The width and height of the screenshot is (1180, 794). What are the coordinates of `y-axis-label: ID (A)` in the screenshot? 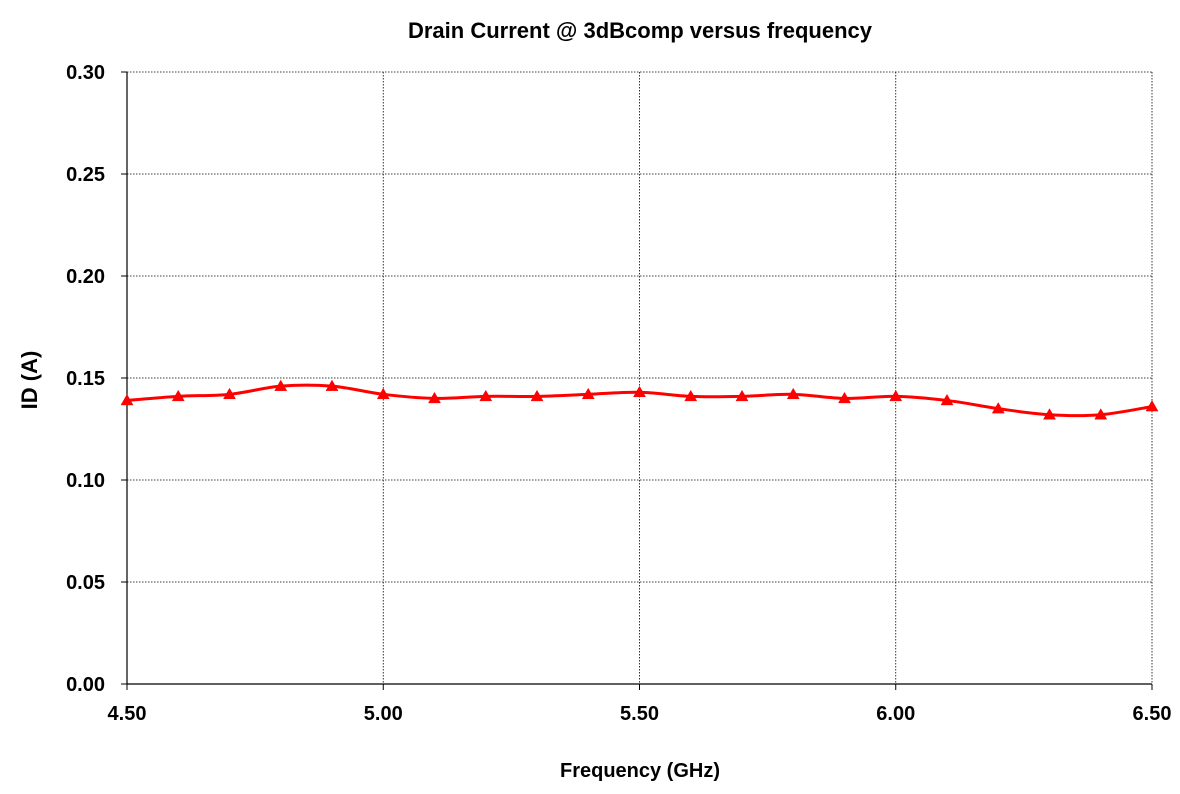 It's located at (29, 380).